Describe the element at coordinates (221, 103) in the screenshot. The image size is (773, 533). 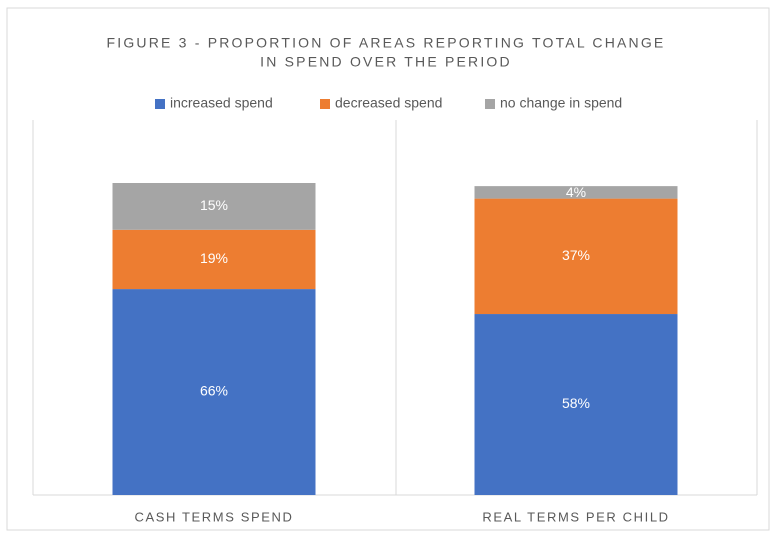
I see `legend-label: increased spend` at that location.